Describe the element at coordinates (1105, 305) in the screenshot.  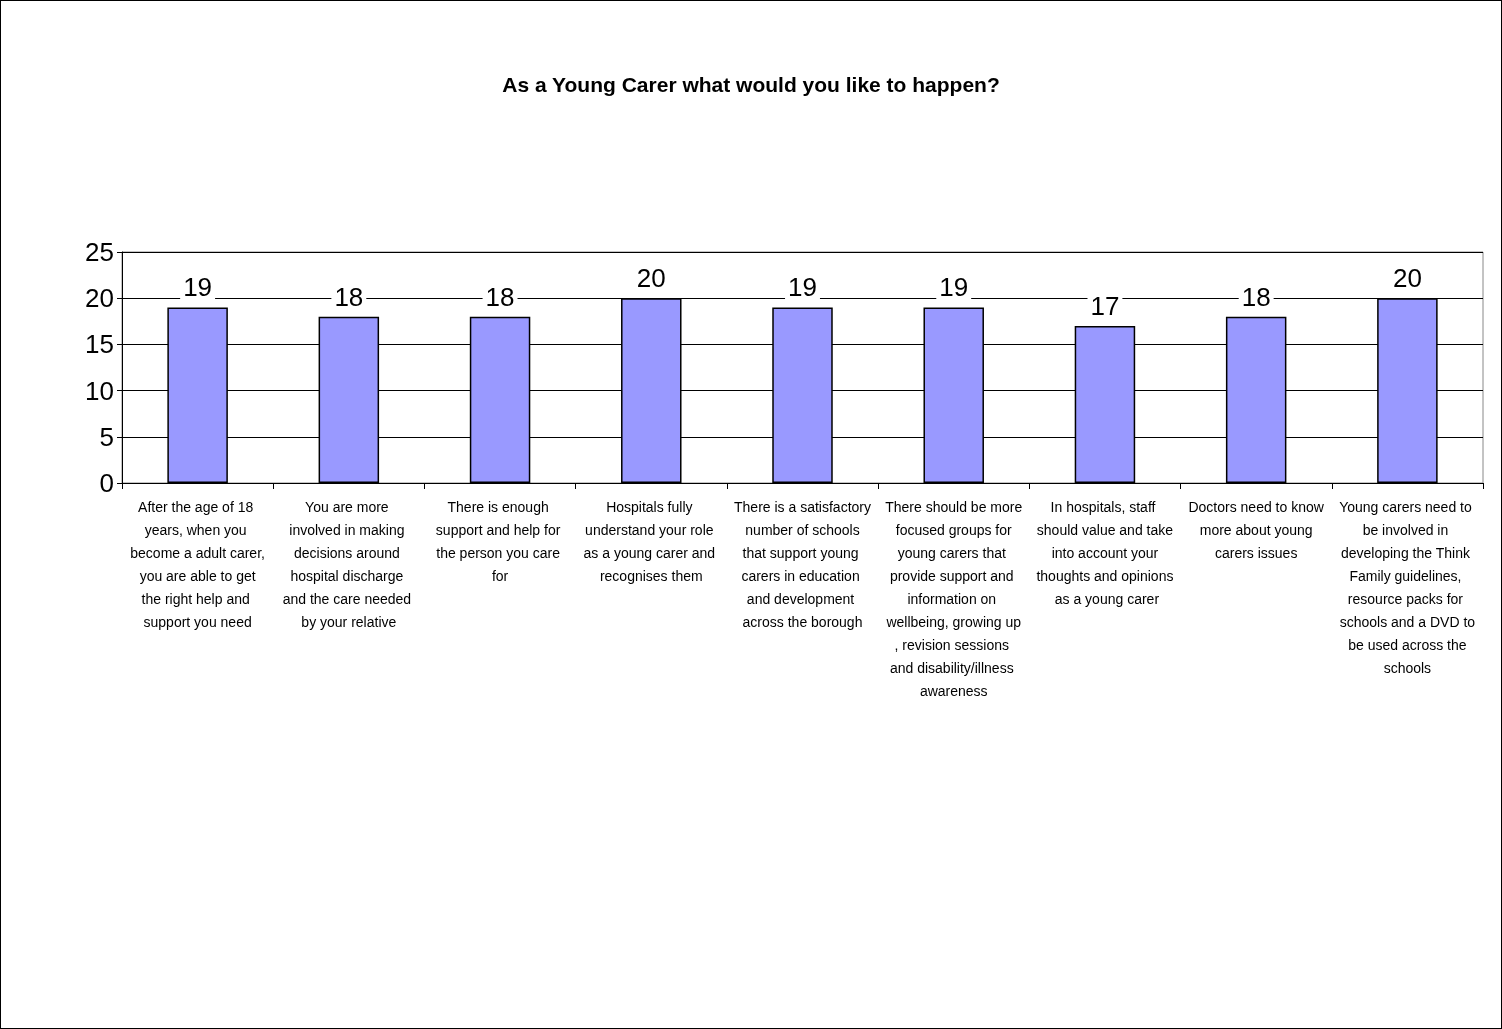
I see `data-label: 17` at that location.